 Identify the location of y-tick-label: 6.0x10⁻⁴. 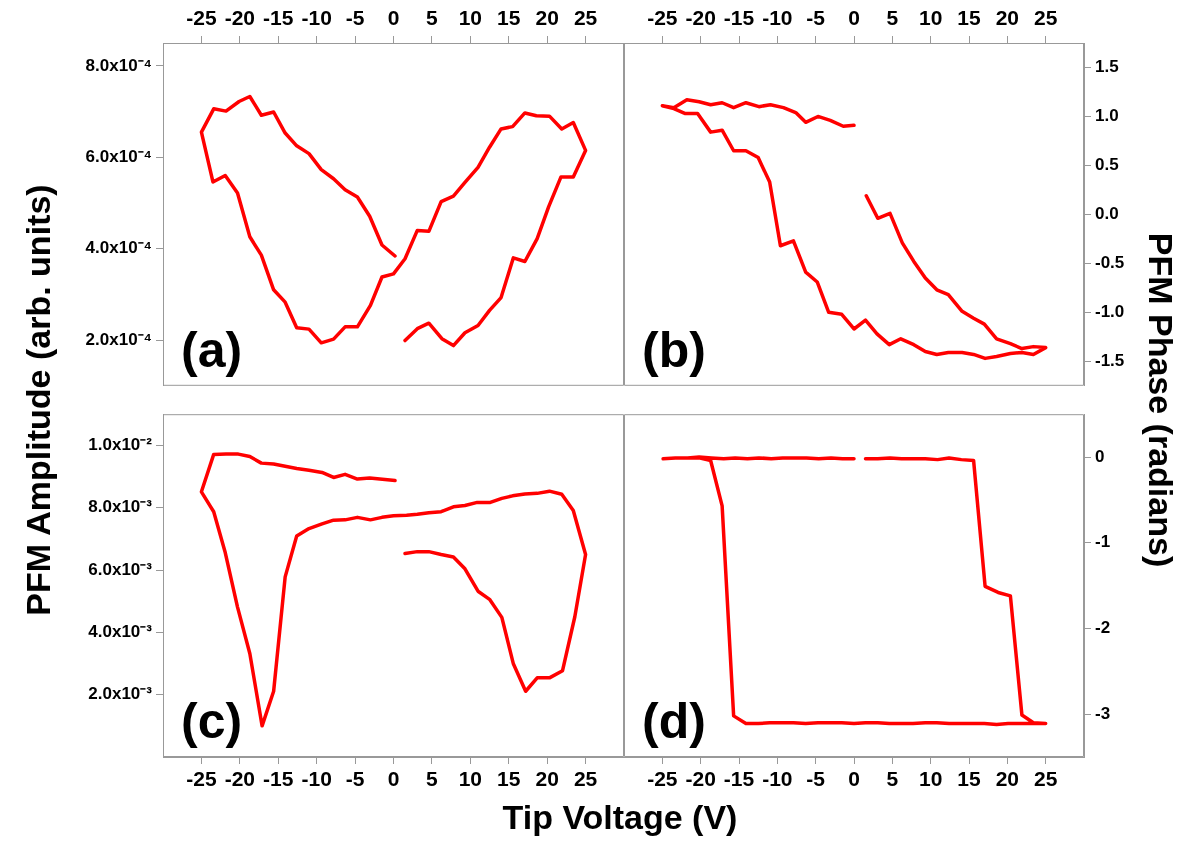
(118, 156).